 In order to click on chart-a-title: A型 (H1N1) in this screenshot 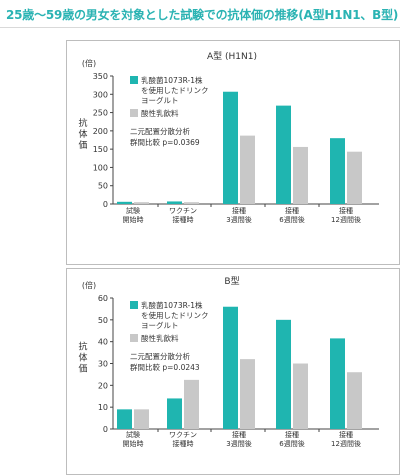, I will do `click(232, 56)`.